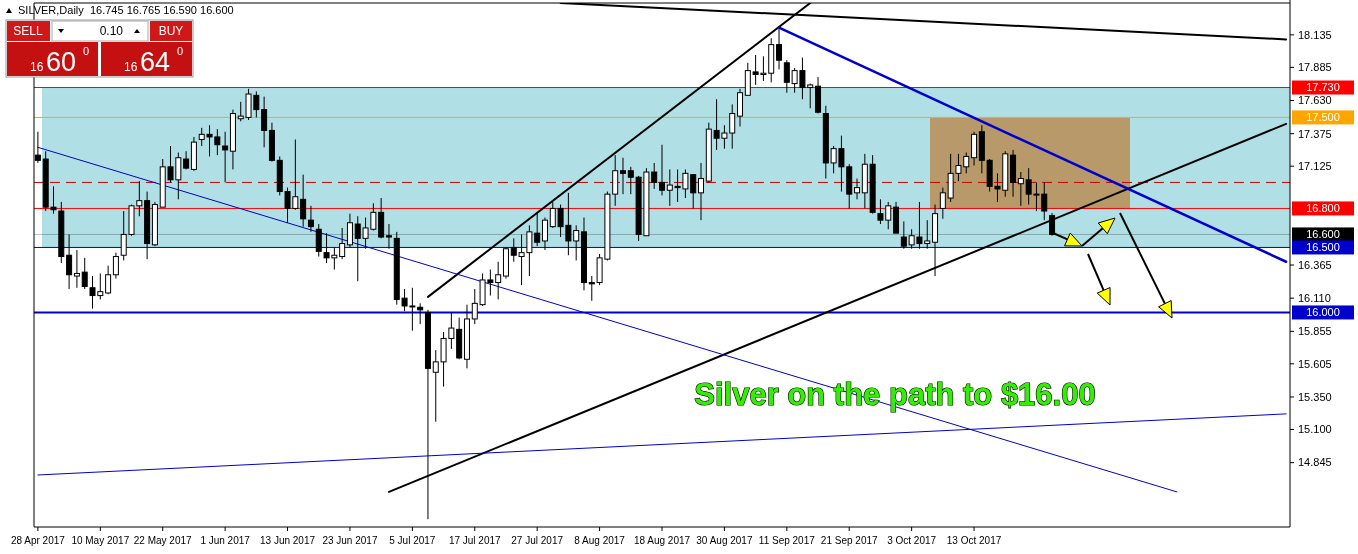 This screenshot has width=1358, height=554. What do you see at coordinates (171, 31) in the screenshot?
I see `annotation: BUY` at bounding box center [171, 31].